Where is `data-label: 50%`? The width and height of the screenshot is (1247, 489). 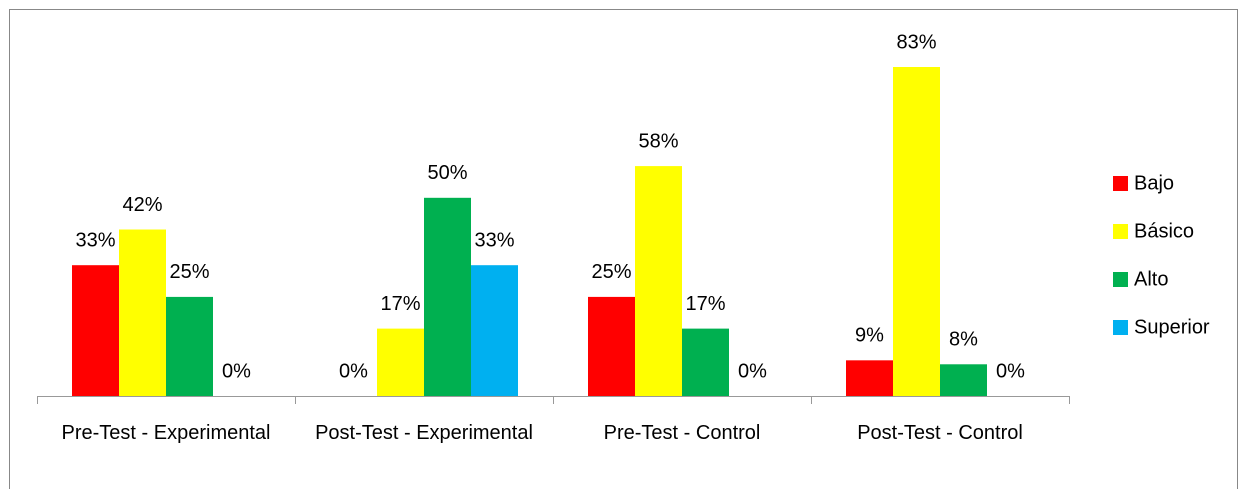 data-label: 50% is located at coordinates (447, 173).